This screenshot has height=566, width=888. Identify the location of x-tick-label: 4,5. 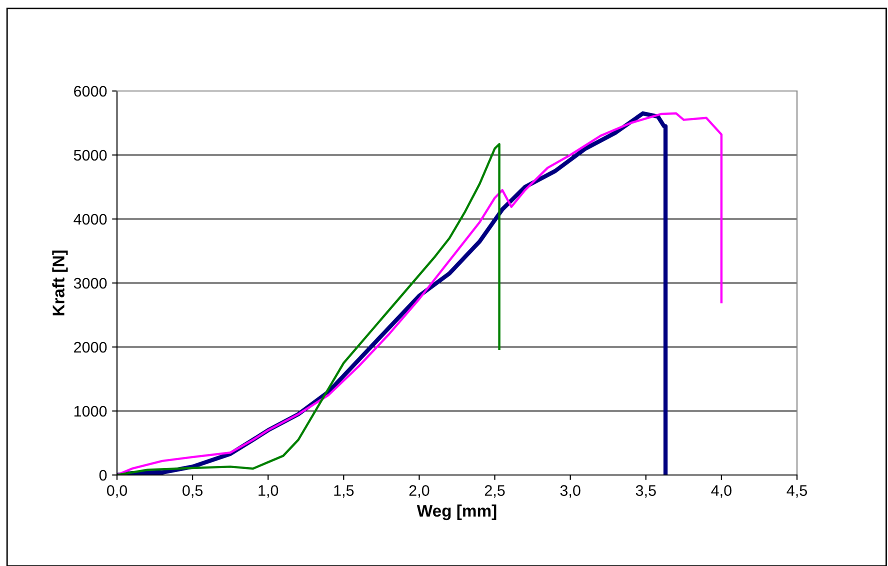
(796, 491).